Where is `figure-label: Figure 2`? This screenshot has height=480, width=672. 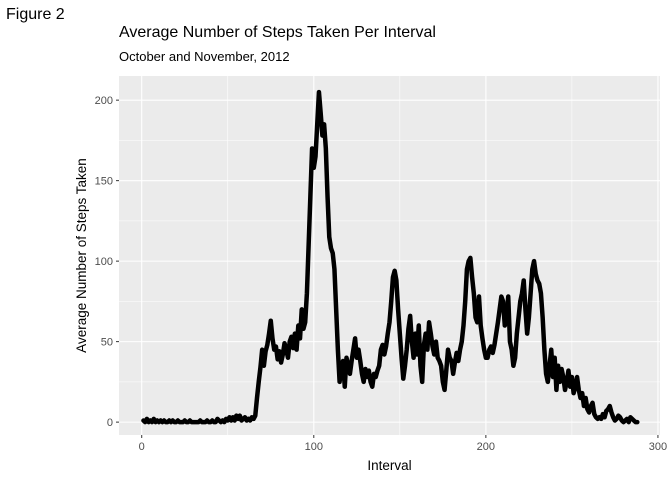
figure-label: Figure 2 is located at coordinates (35, 14).